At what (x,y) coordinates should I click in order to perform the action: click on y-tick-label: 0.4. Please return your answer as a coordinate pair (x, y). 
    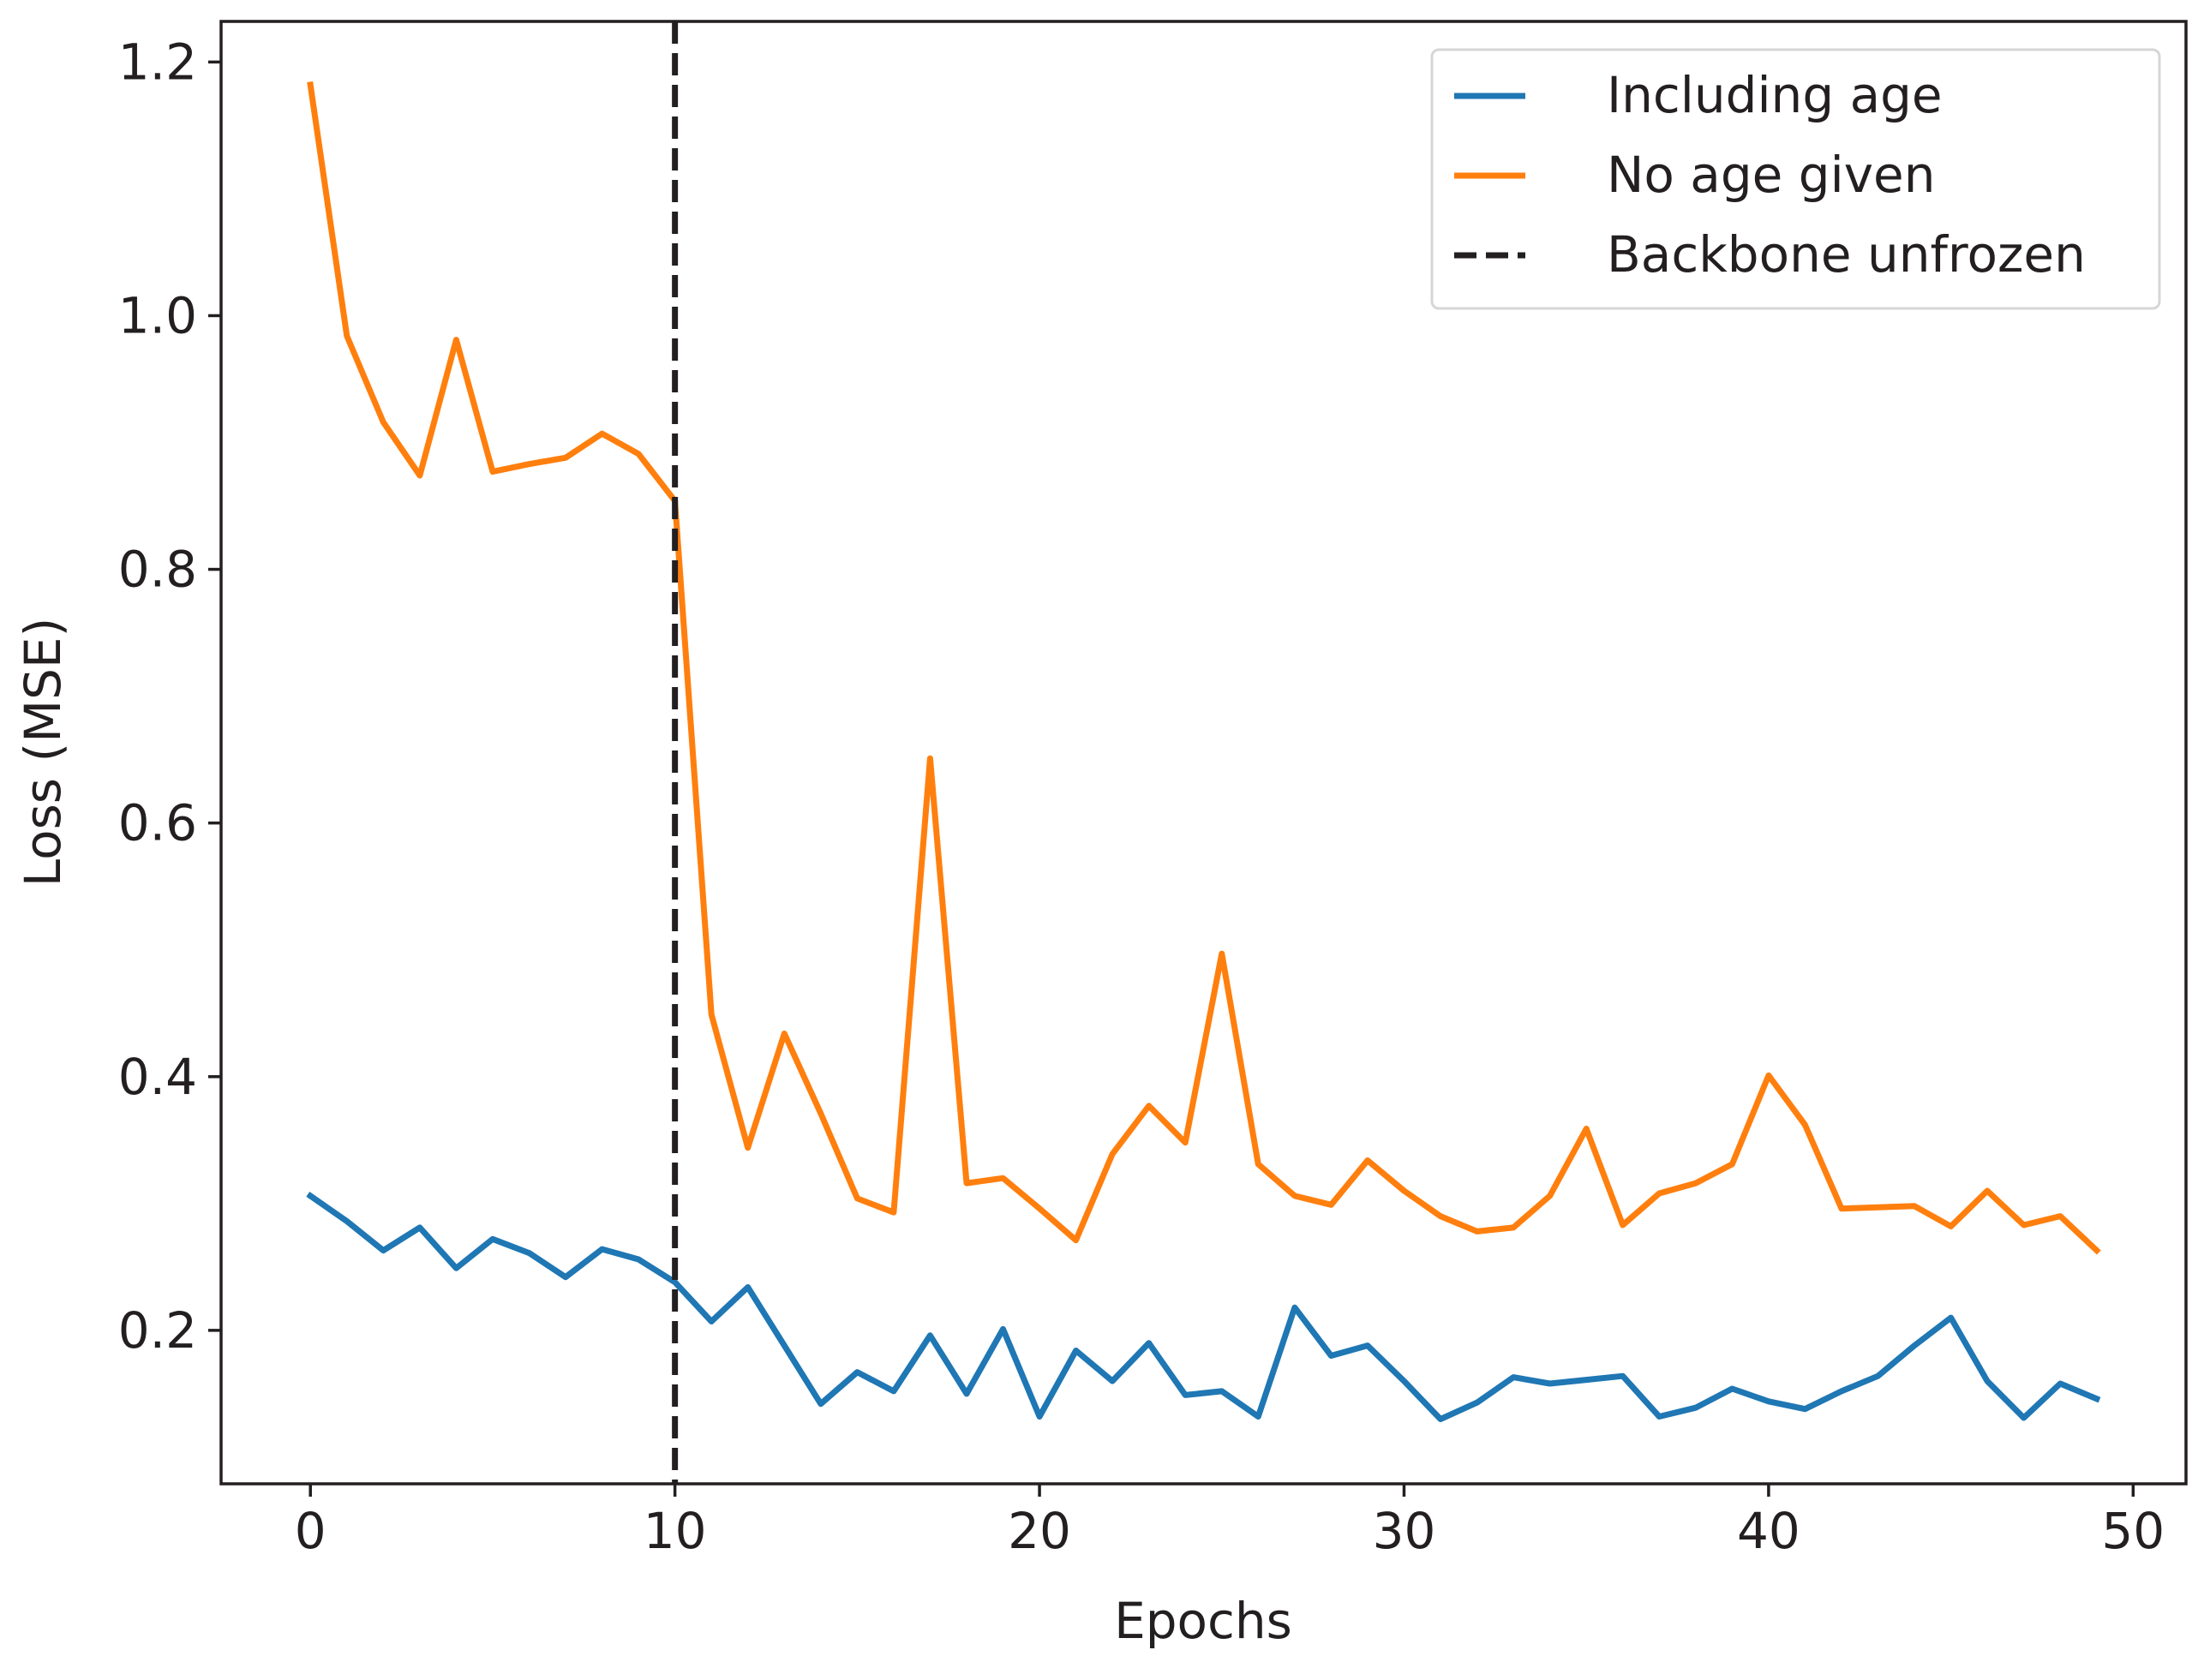
    Looking at the image, I should click on (158, 1077).